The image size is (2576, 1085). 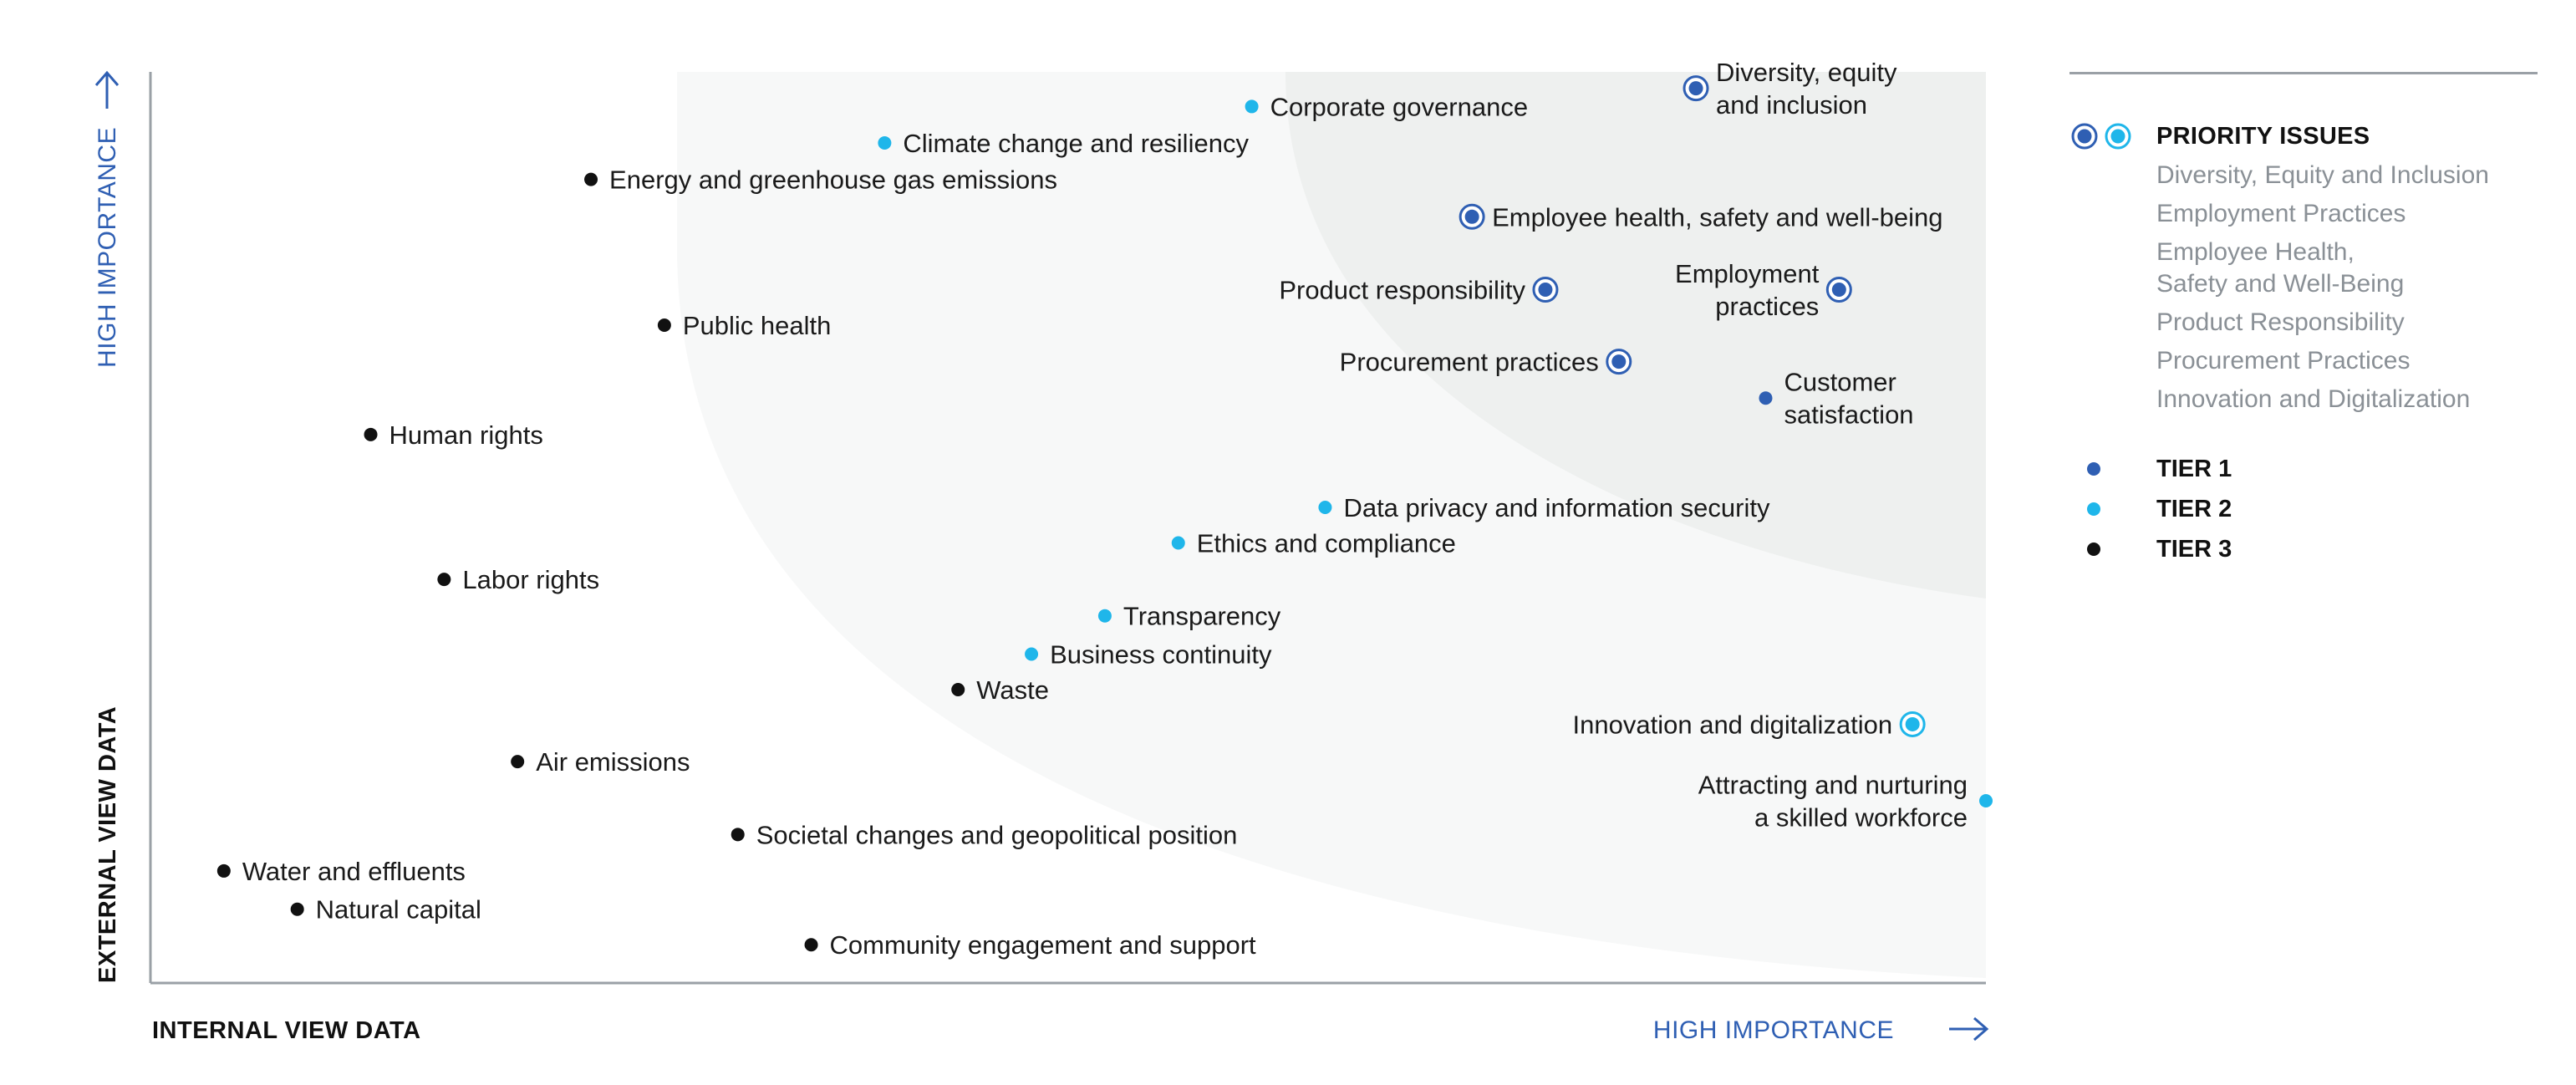 I want to click on legend-tier-1-label: TIER 1, so click(x=2194, y=468).